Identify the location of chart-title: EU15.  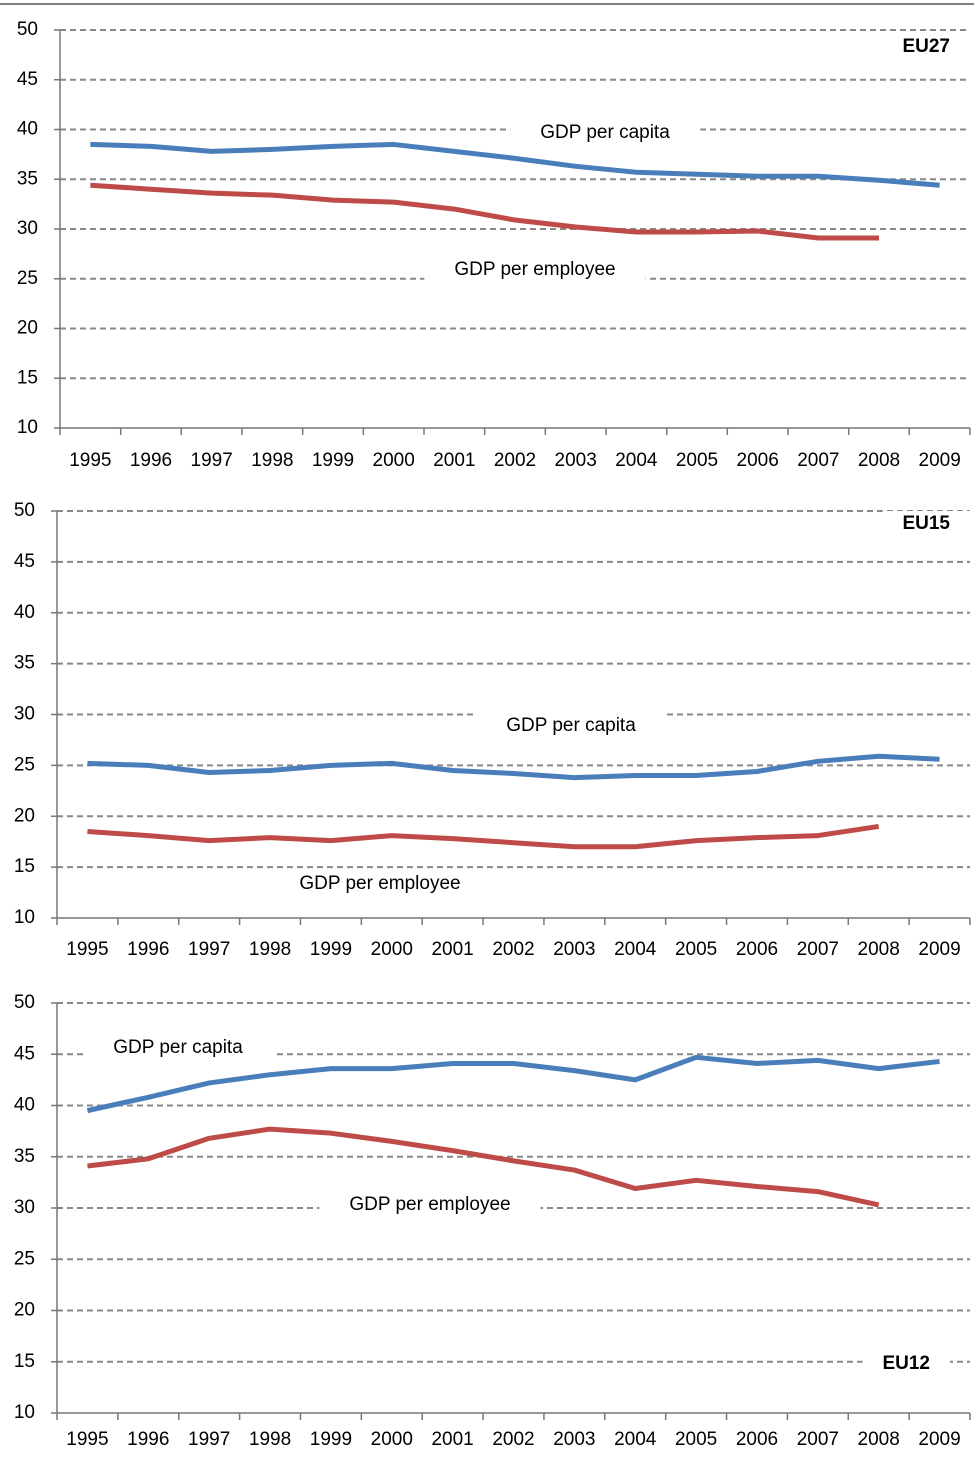
(926, 523).